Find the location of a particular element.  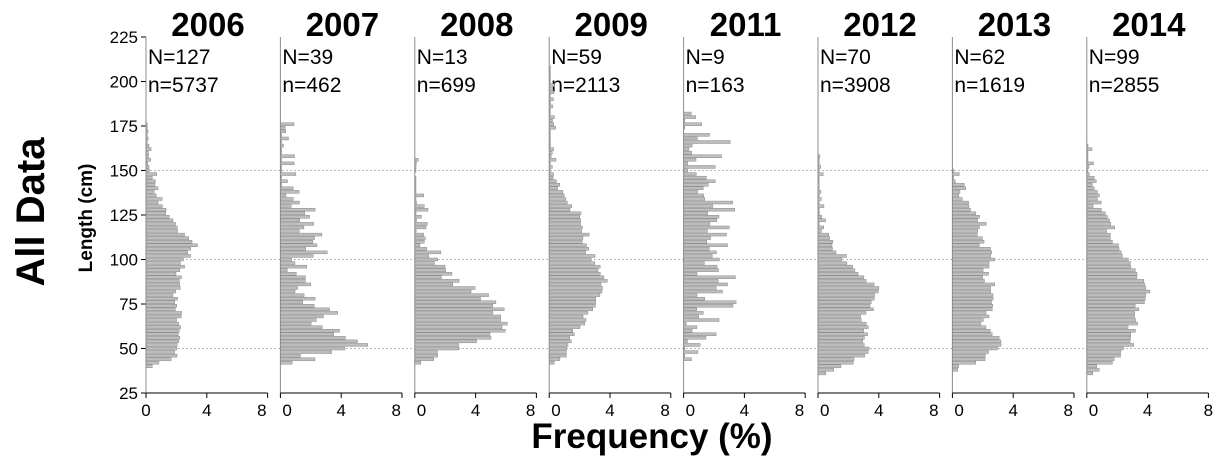

panel-2011: 2011 N=9 n=163 0 4 8 is located at coordinates (744, 213).